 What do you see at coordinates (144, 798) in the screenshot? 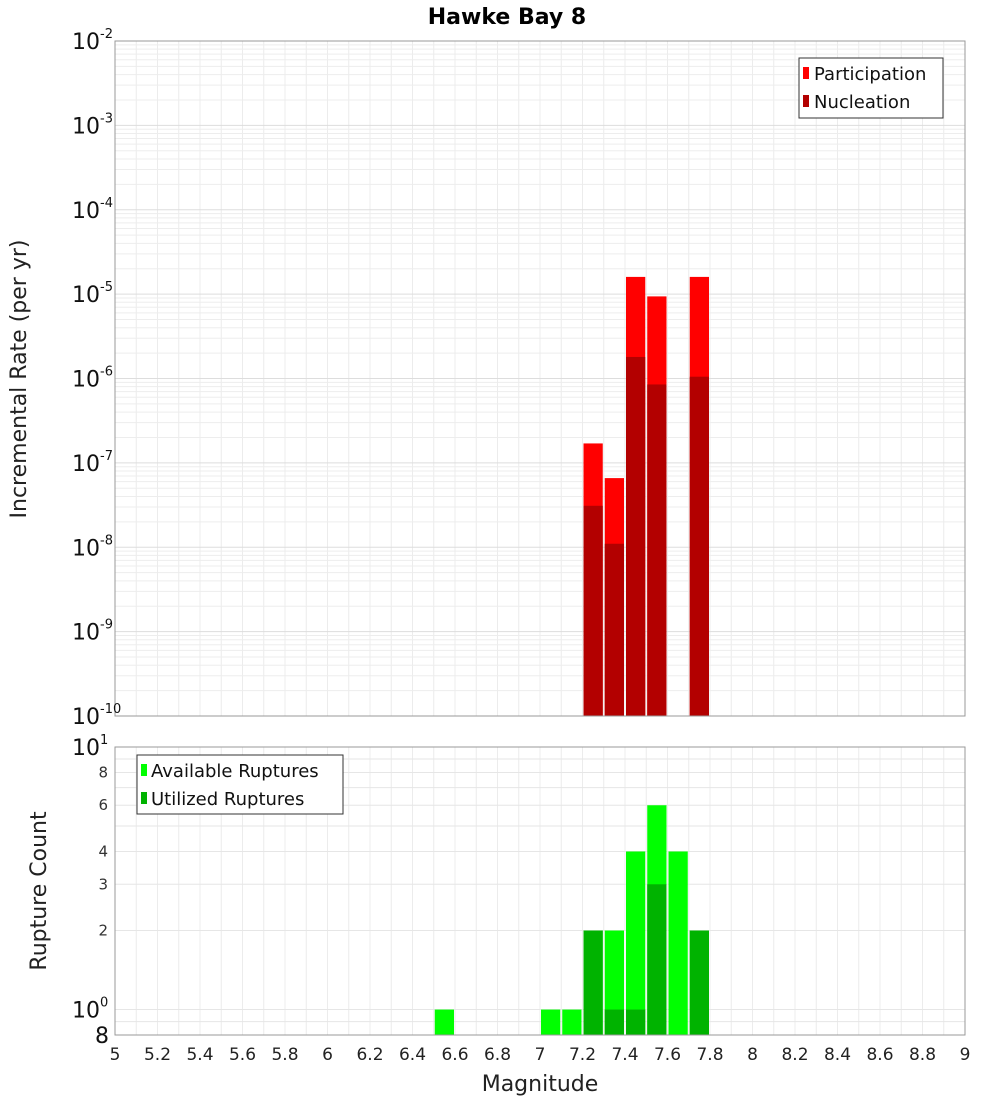
I see `legend-swatch-utilized` at bounding box center [144, 798].